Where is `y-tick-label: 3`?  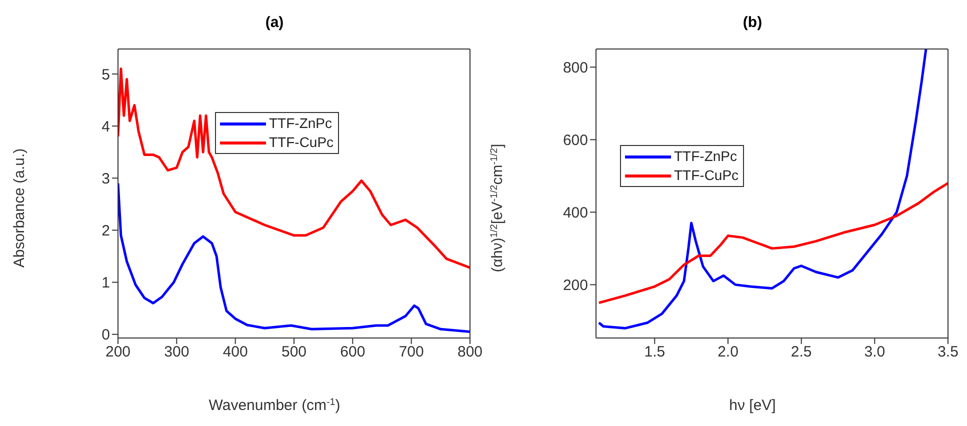 y-tick-label: 3 is located at coordinates (106, 179).